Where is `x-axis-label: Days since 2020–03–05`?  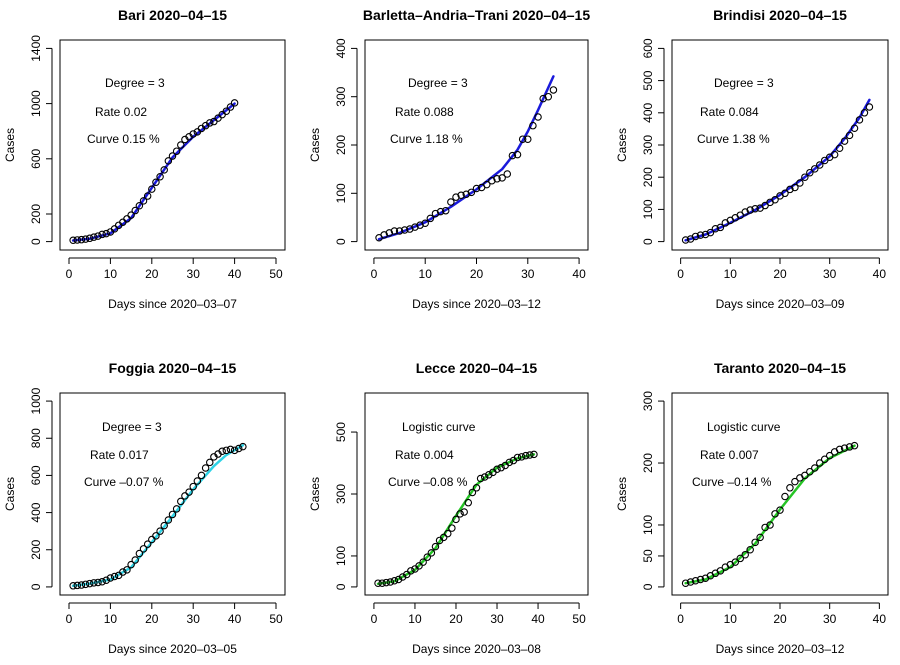
x-axis-label: Days since 2020–03–05 is located at coordinates (172, 649).